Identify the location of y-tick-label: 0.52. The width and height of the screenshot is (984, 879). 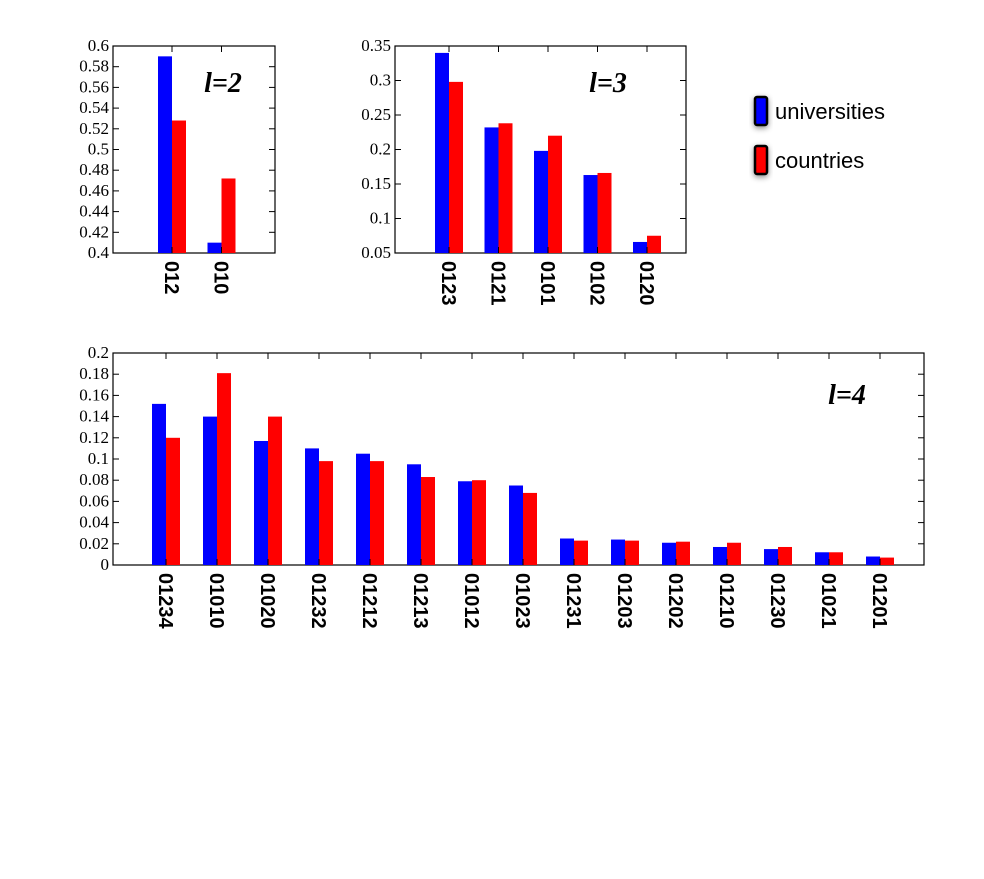
(94, 128).